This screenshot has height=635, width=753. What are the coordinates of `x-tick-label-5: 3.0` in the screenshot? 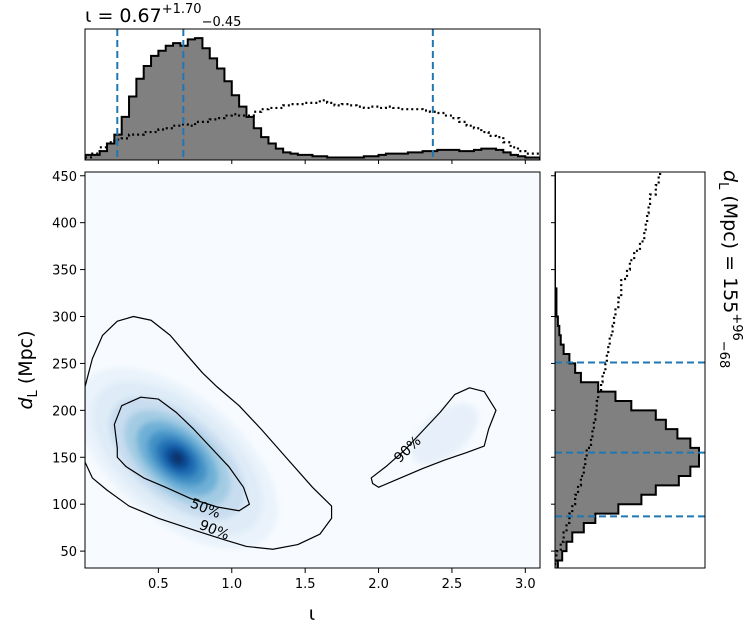 It's located at (525, 584).